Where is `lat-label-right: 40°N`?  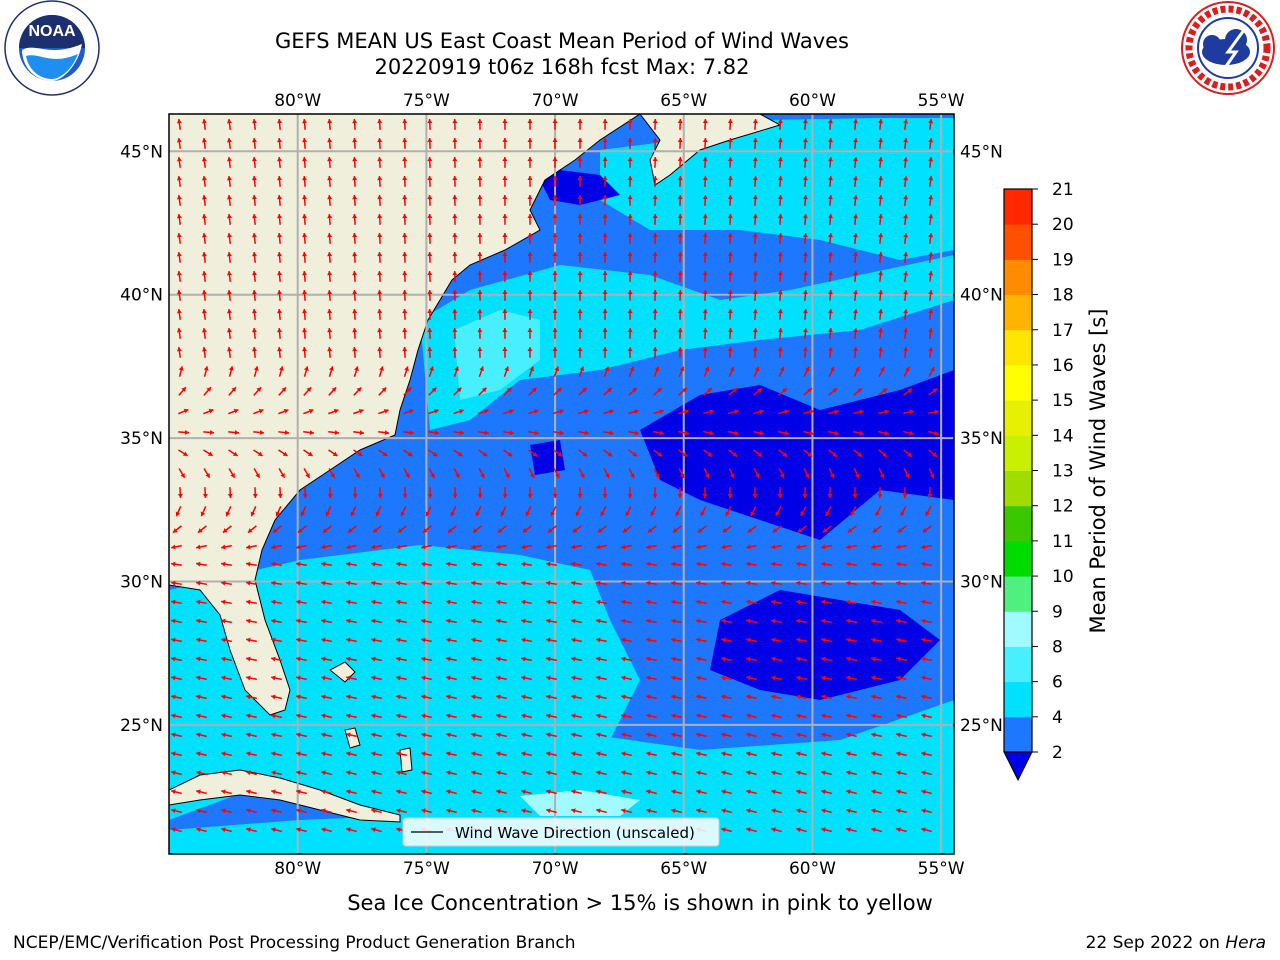 lat-label-right: 40°N is located at coordinates (981, 296).